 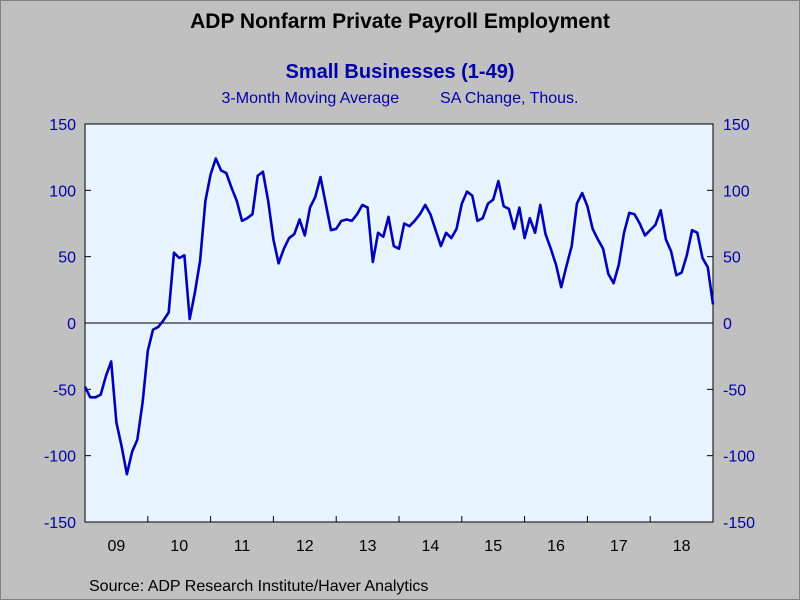 What do you see at coordinates (682, 546) in the screenshot?
I see `x-tick-label: 18` at bounding box center [682, 546].